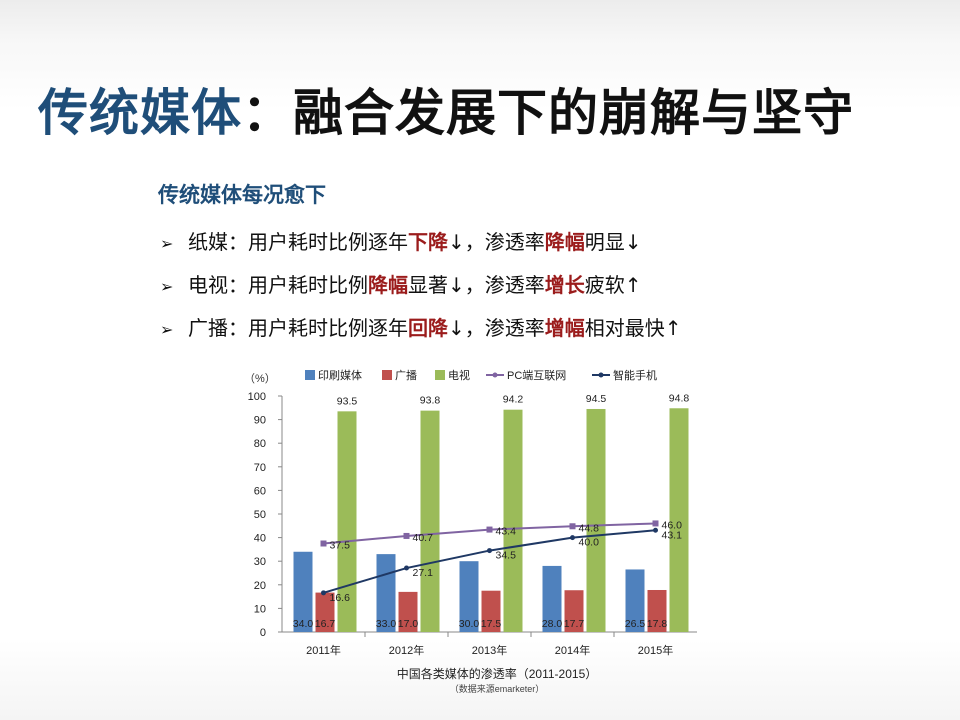 This screenshot has width=960, height=720. I want to click on slide-title-highlight: 传统媒体, so click(140, 113).